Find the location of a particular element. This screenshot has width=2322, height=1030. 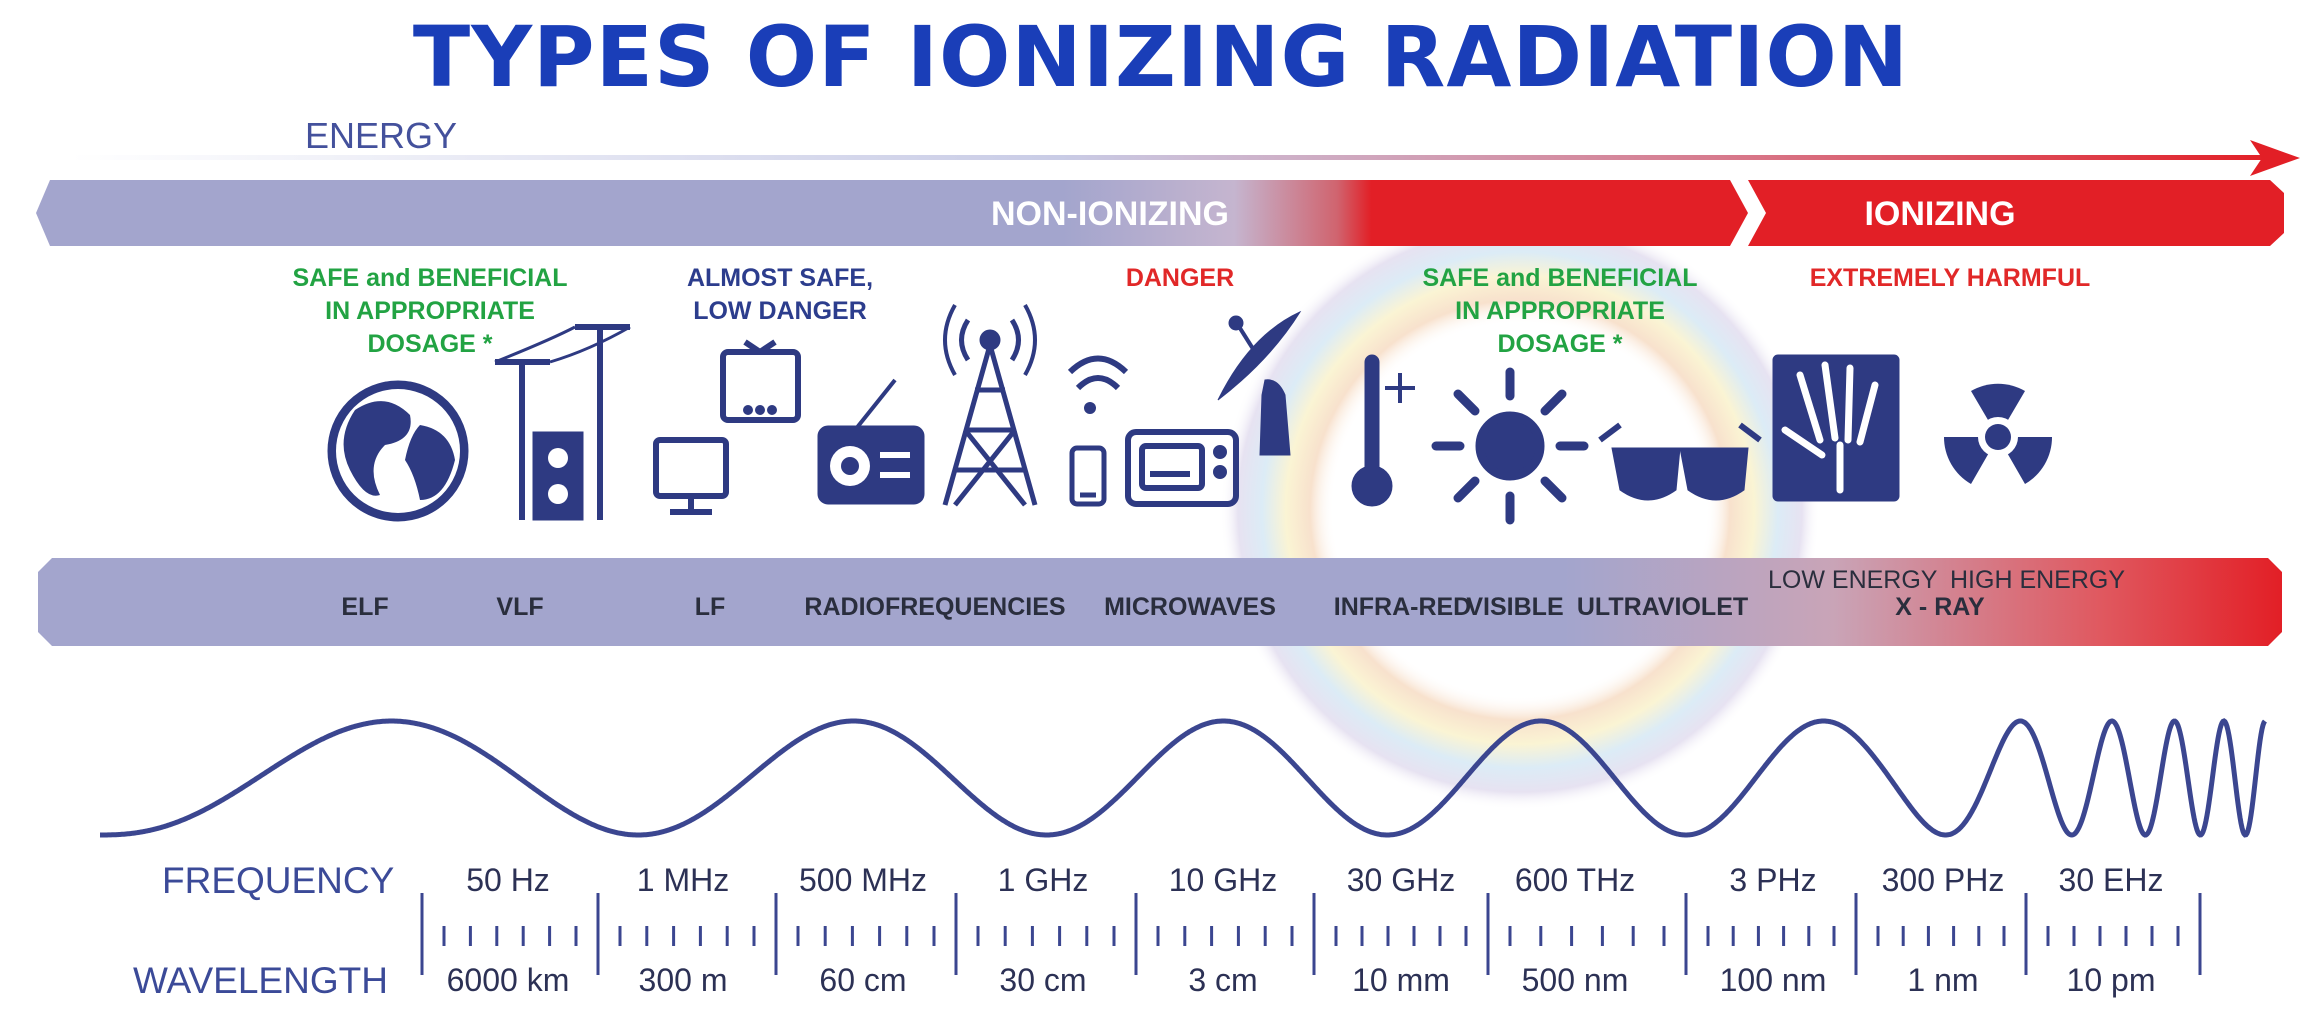

radio-icon is located at coordinates (871, 441).